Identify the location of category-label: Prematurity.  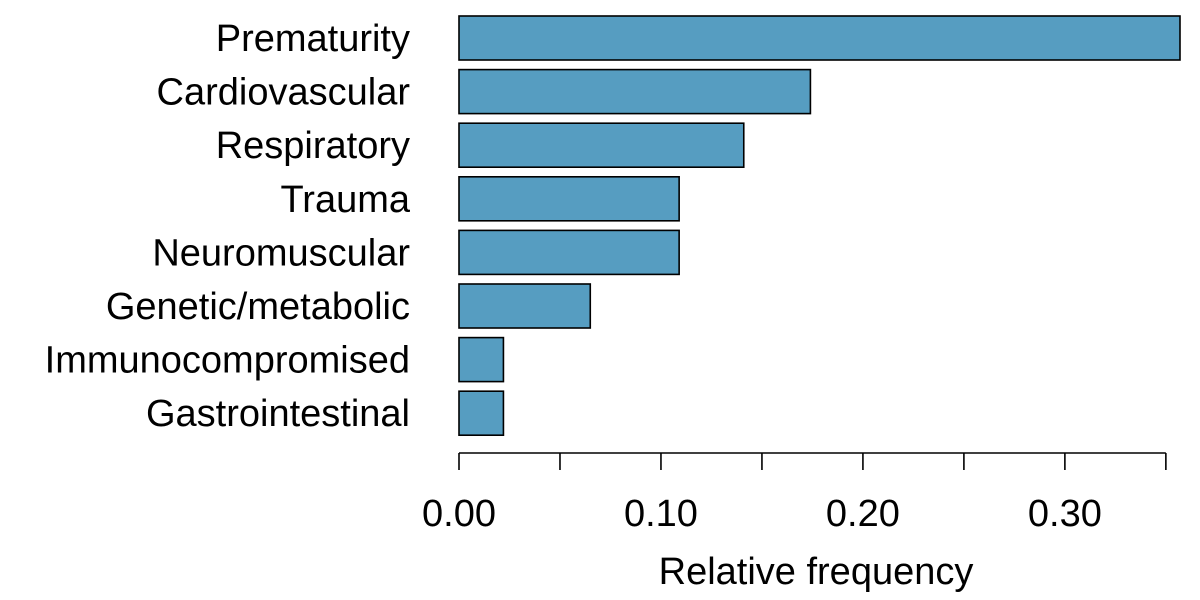
(313, 39).